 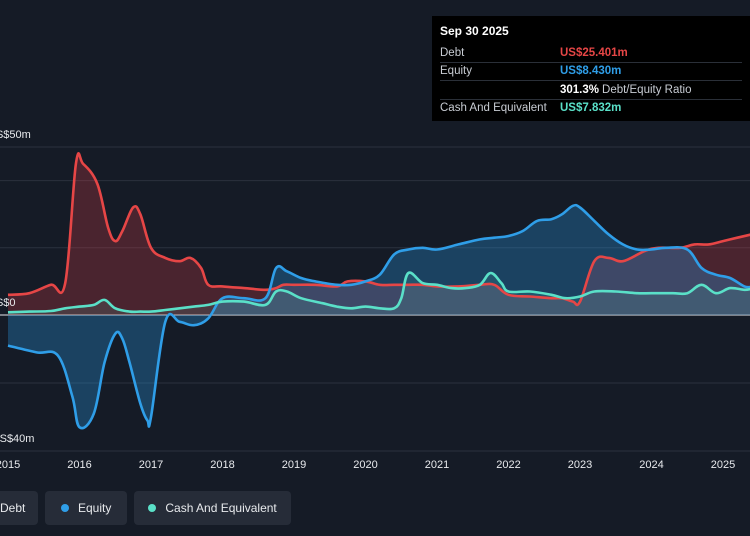 What do you see at coordinates (723, 465) in the screenshot?
I see `x-tick-label: 2025` at bounding box center [723, 465].